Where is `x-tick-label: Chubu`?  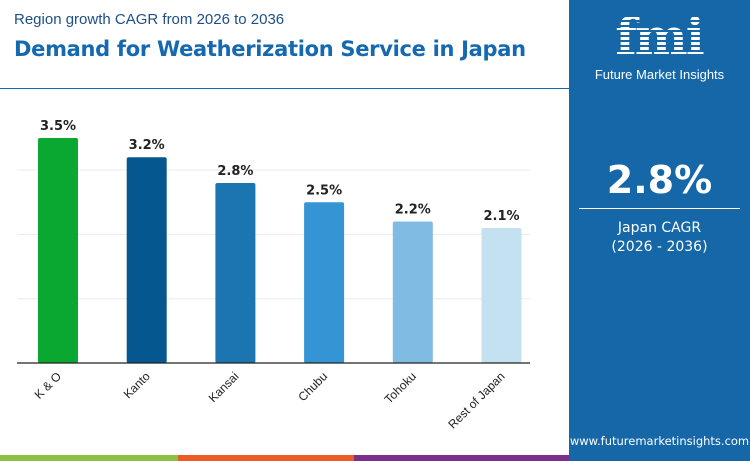
x-tick-label: Chubu is located at coordinates (312, 386).